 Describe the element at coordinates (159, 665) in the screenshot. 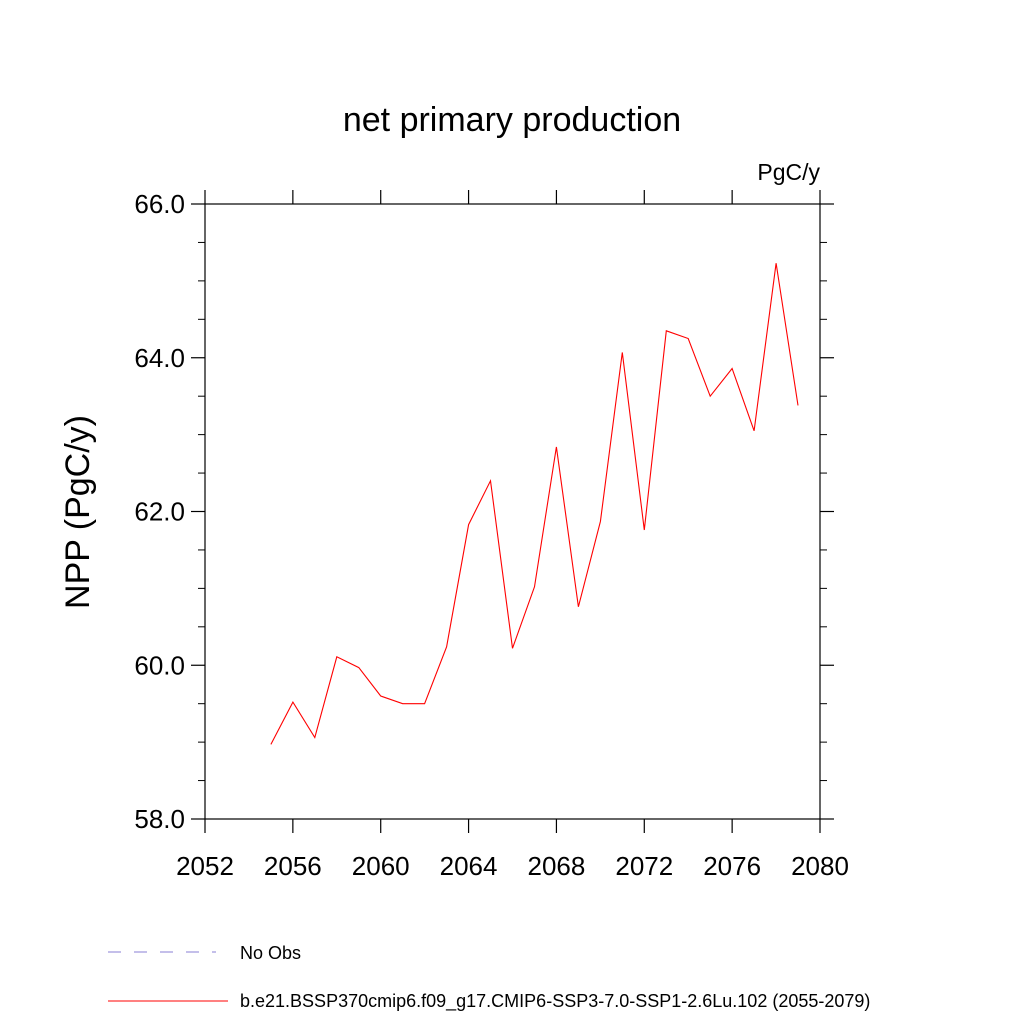

I see `y-tick-label: 60.0` at that location.